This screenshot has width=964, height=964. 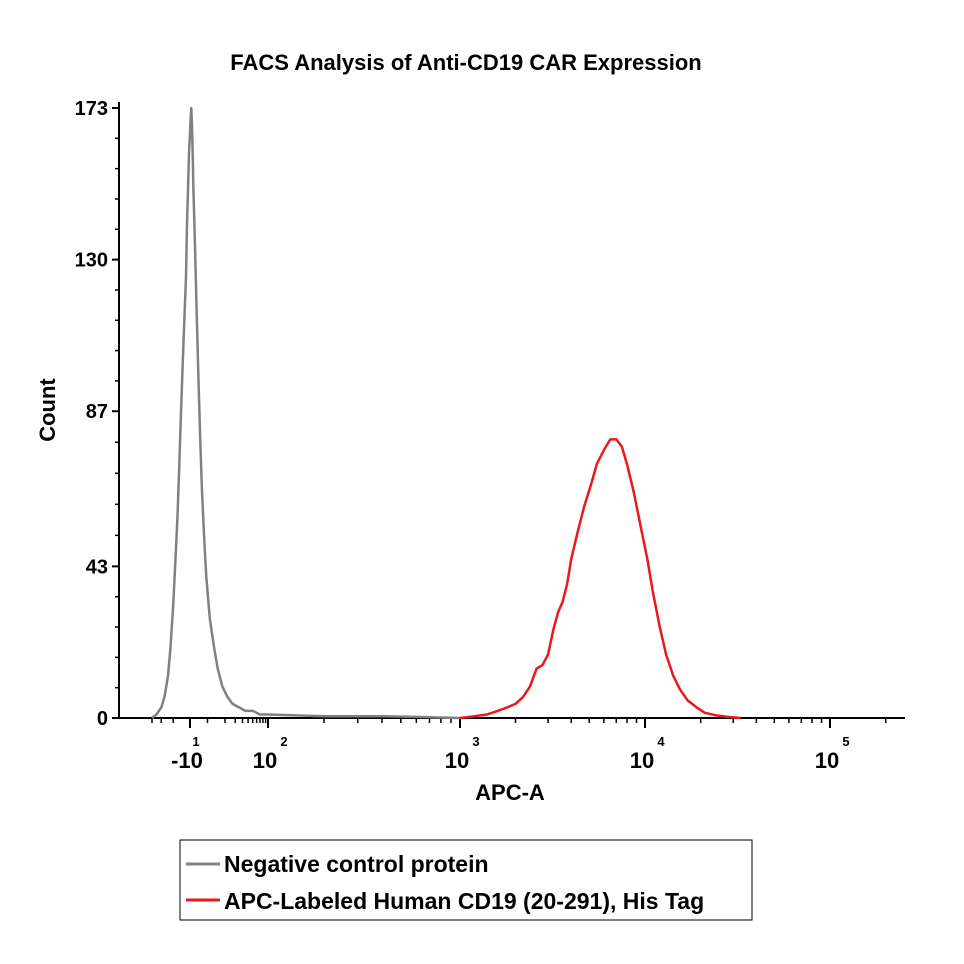 What do you see at coordinates (600, 579) in the screenshot?
I see `series-line-apc-cd19` at bounding box center [600, 579].